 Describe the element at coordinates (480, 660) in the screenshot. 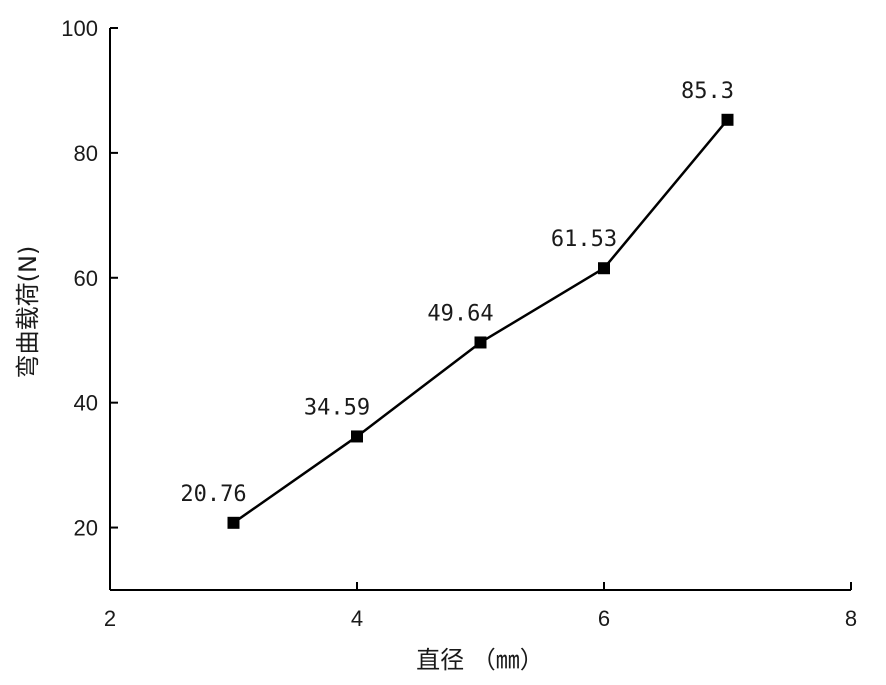

I see `x-axis-title: 直径 （㎜）` at that location.